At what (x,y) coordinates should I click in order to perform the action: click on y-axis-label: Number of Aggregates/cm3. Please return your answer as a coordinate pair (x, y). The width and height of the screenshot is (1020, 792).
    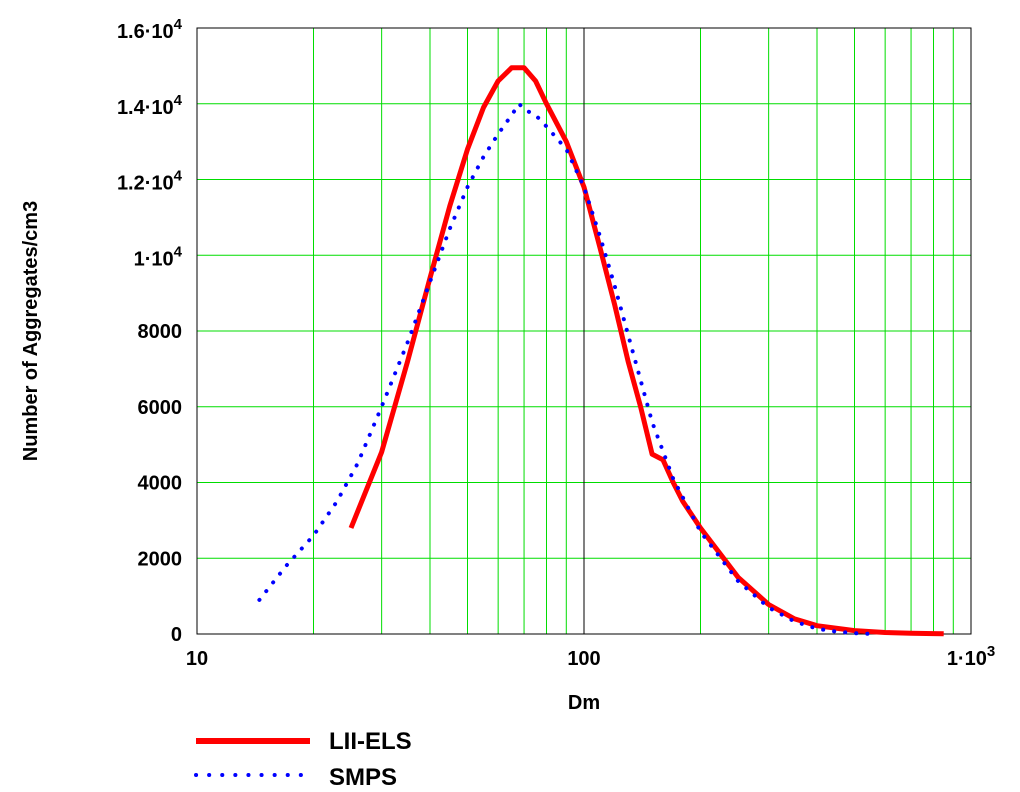
    Looking at the image, I should click on (31, 331).